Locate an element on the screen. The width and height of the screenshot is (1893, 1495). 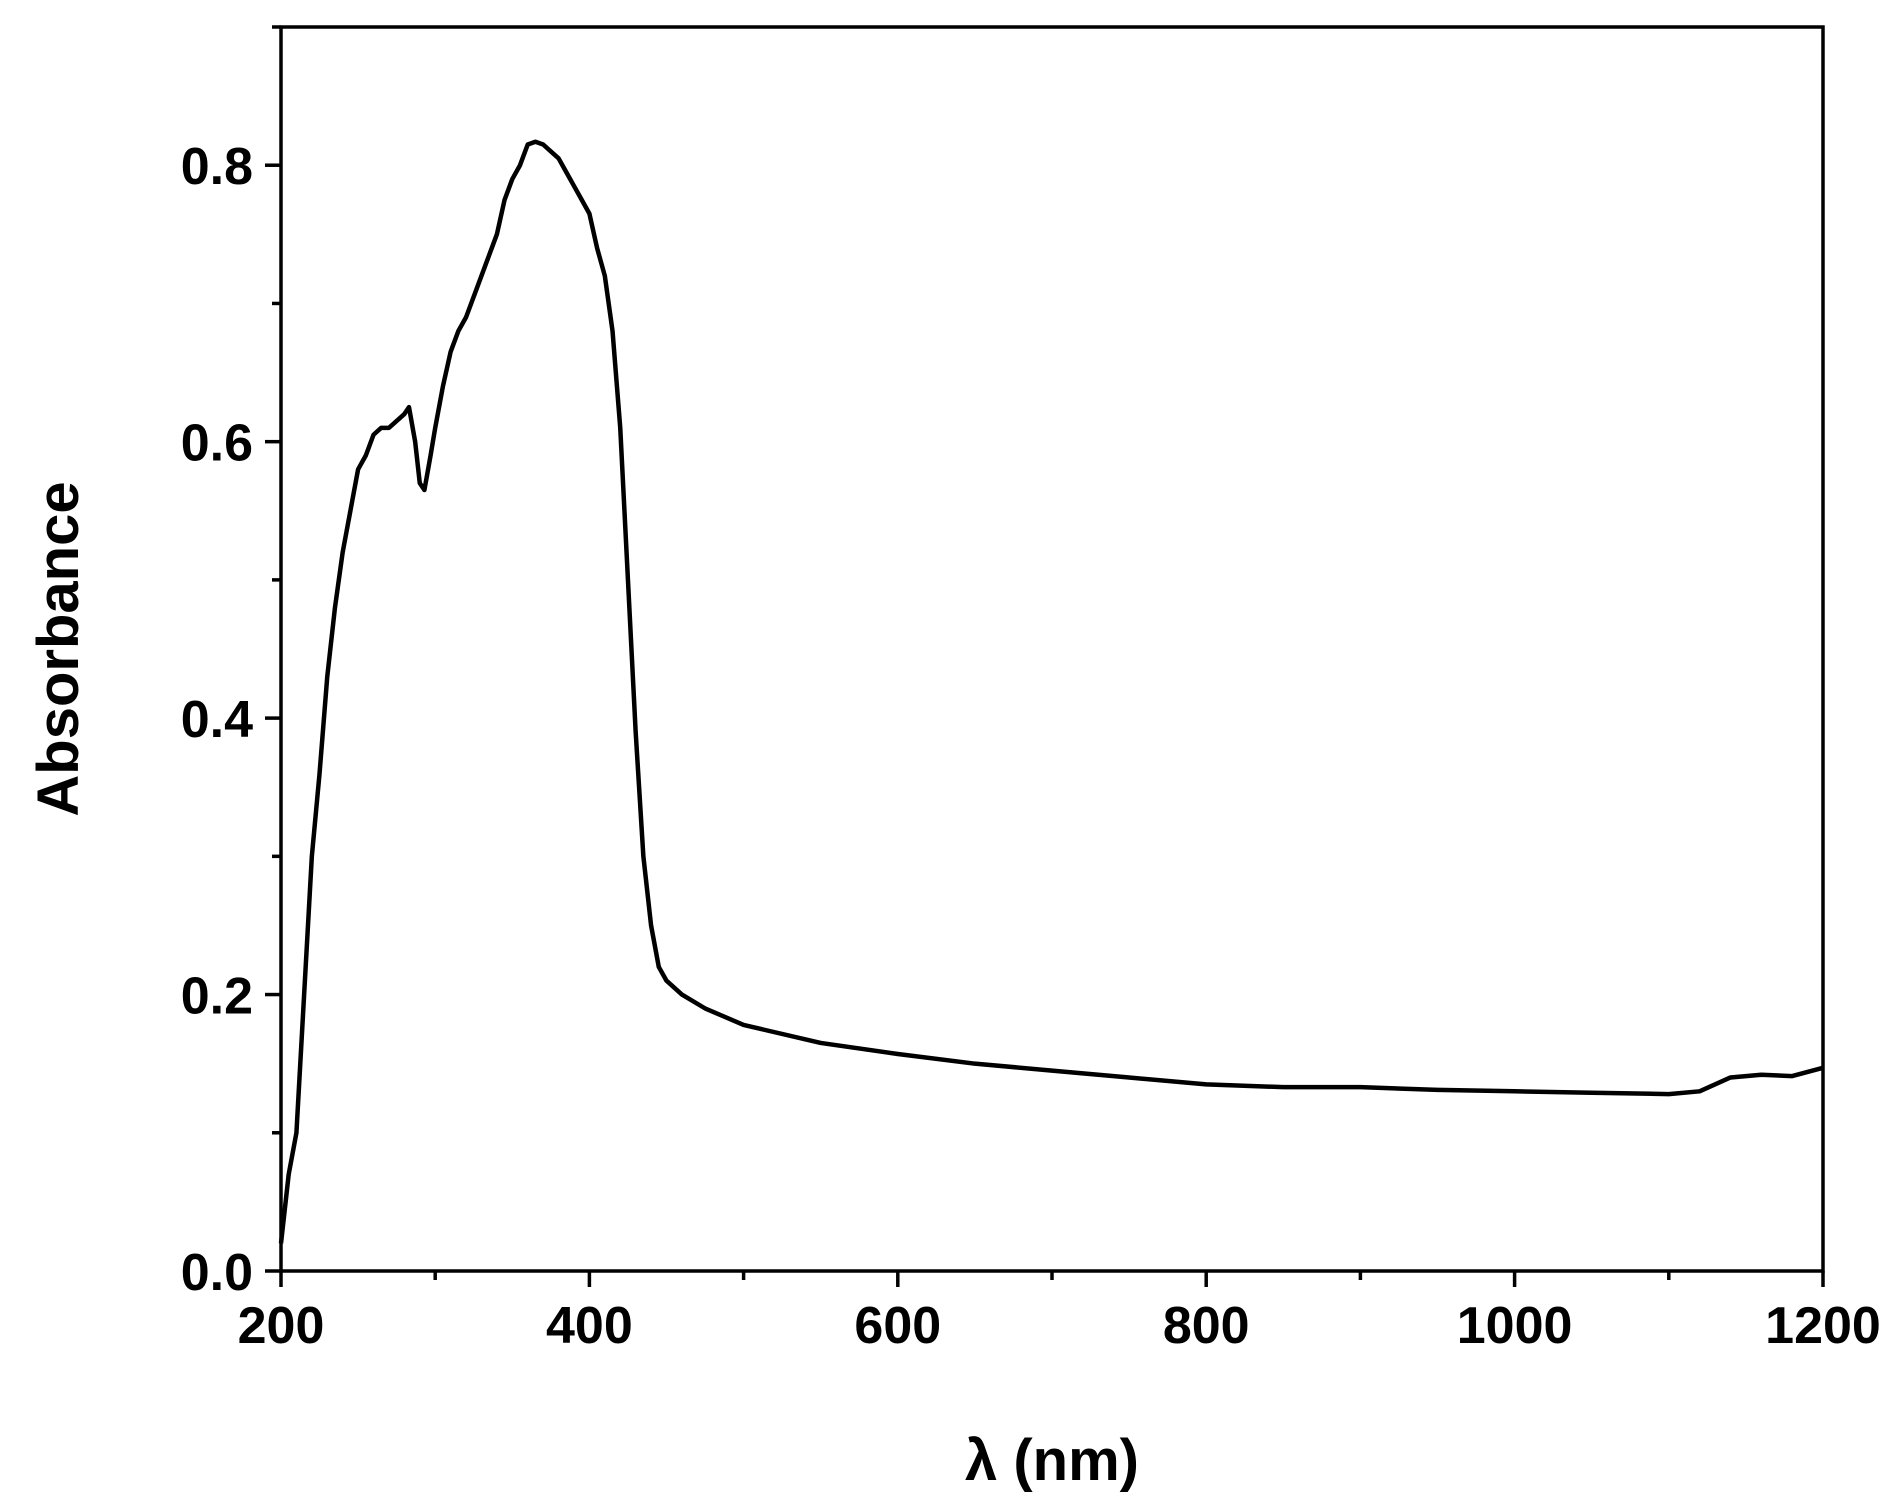
y-tick-label: 0.0 is located at coordinates (217, 1273).